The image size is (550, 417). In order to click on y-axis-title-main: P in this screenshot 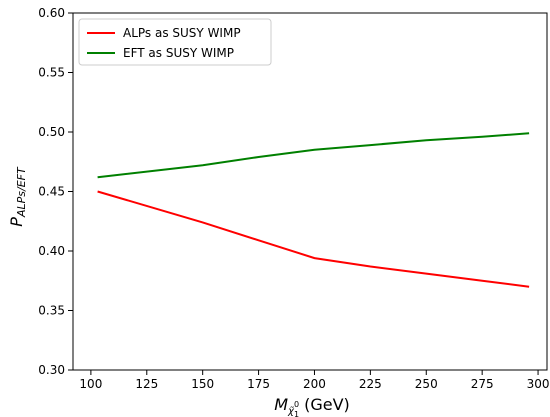, I will do `click(16, 222)`.